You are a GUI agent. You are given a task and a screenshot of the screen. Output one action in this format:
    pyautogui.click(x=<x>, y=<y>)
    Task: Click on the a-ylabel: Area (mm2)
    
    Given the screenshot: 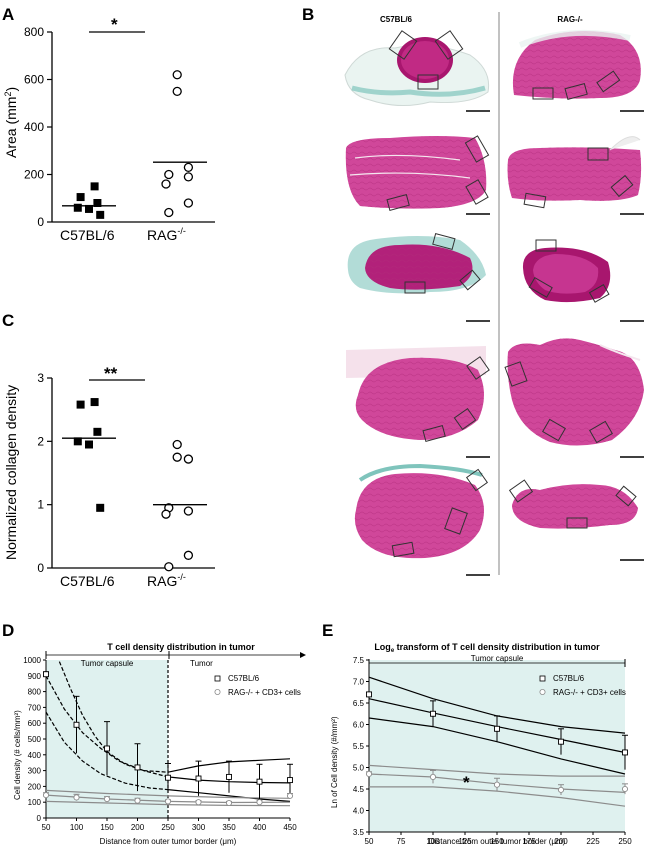 What is the action you would take?
    pyautogui.click(x=11, y=122)
    